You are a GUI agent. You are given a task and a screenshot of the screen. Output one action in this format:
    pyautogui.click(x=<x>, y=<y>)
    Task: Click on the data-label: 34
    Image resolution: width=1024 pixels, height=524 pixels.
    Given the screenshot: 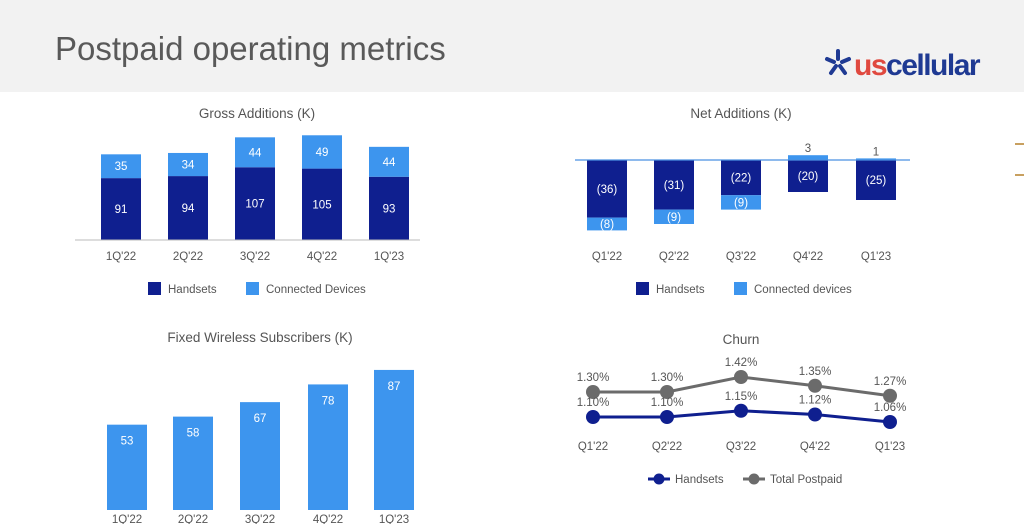 What is the action you would take?
    pyautogui.click(x=188, y=166)
    